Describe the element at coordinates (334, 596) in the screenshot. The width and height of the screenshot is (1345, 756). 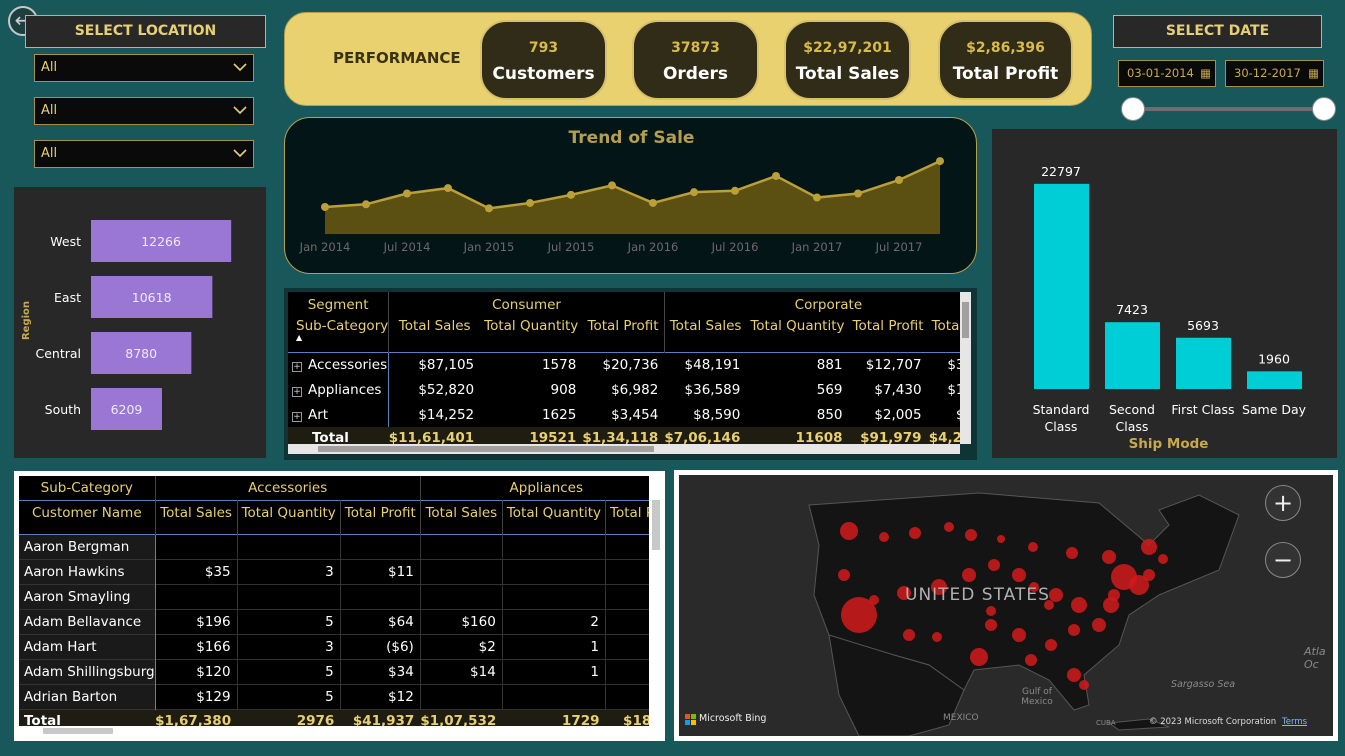
I see `table-row: Aaron Smayling` at that location.